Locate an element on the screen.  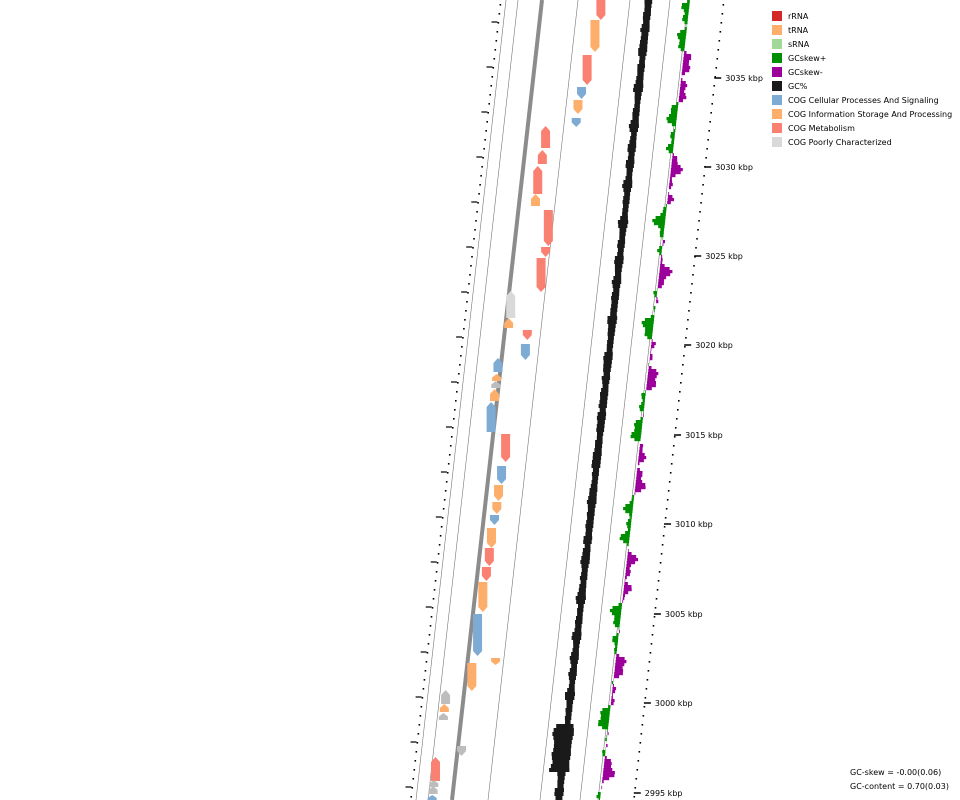
gc-content-track is located at coordinates (601, 400).